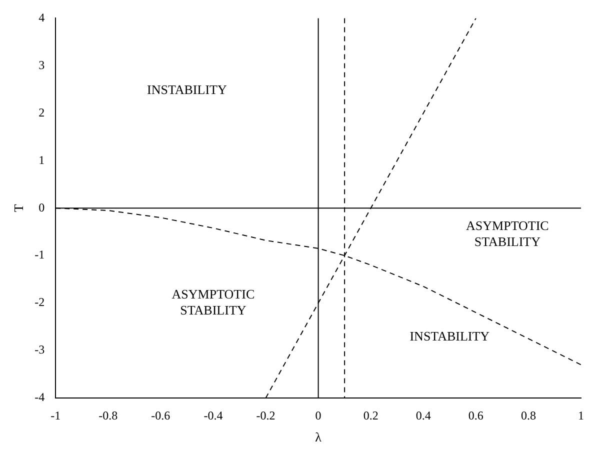 The image size is (601, 458). What do you see at coordinates (39, 255) in the screenshot?
I see `y-tick-label: -1` at bounding box center [39, 255].